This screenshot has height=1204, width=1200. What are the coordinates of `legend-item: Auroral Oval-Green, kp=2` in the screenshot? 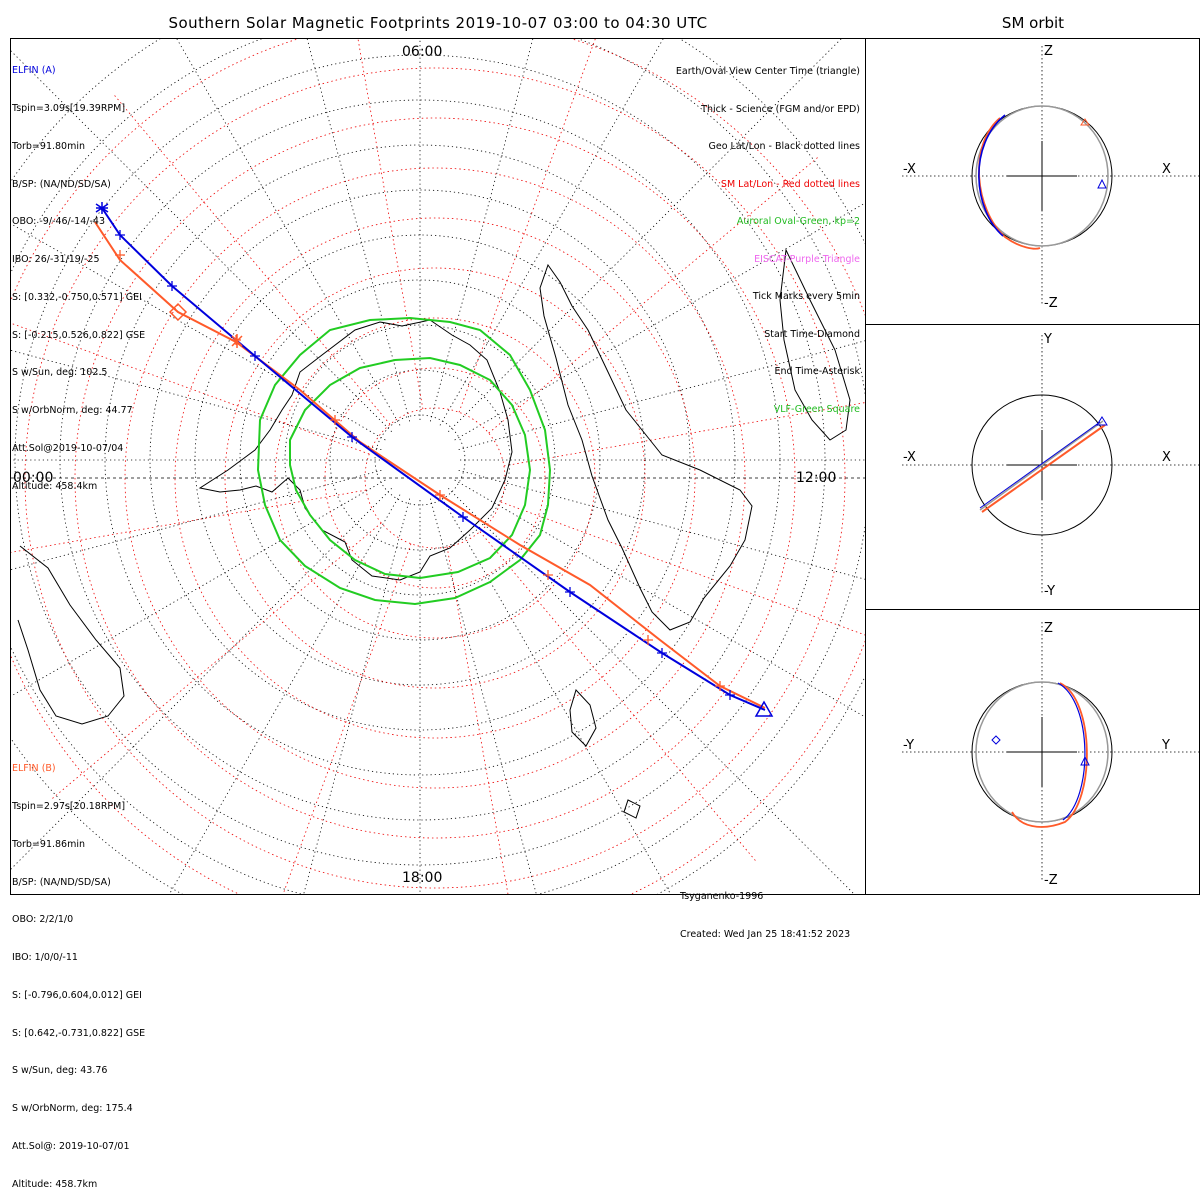 It's located at (798, 221).